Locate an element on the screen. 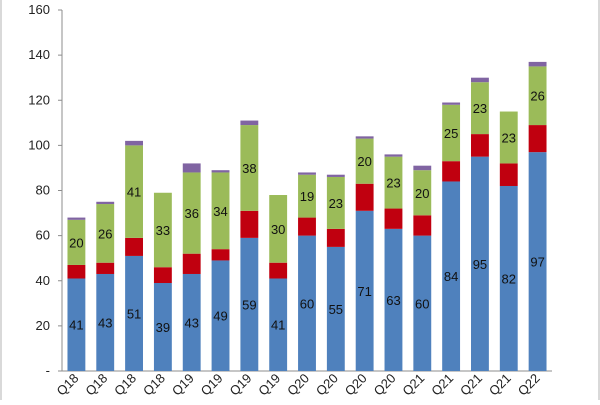  data-label: 59 is located at coordinates (249, 304).